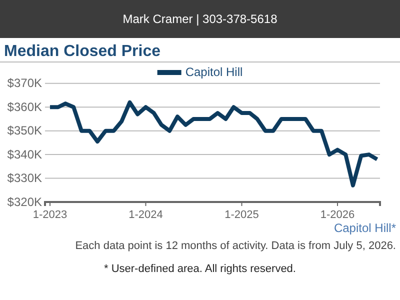 This screenshot has width=400, height=300. What do you see at coordinates (365, 228) in the screenshot?
I see `text: Capitol Hill*` at bounding box center [365, 228].